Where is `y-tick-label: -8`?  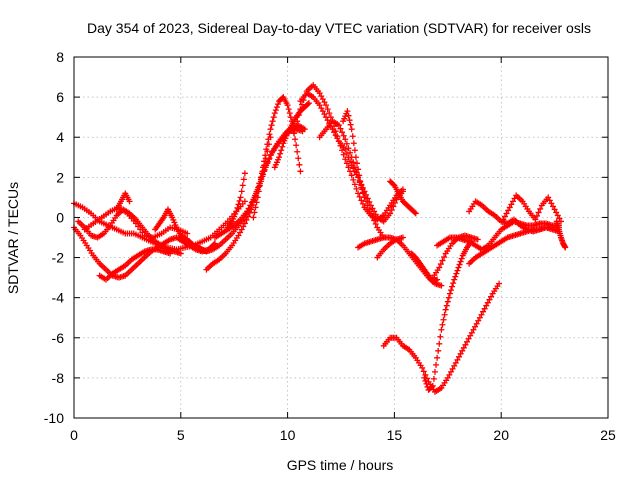
y-tick-label: -8 is located at coordinates (58, 378).